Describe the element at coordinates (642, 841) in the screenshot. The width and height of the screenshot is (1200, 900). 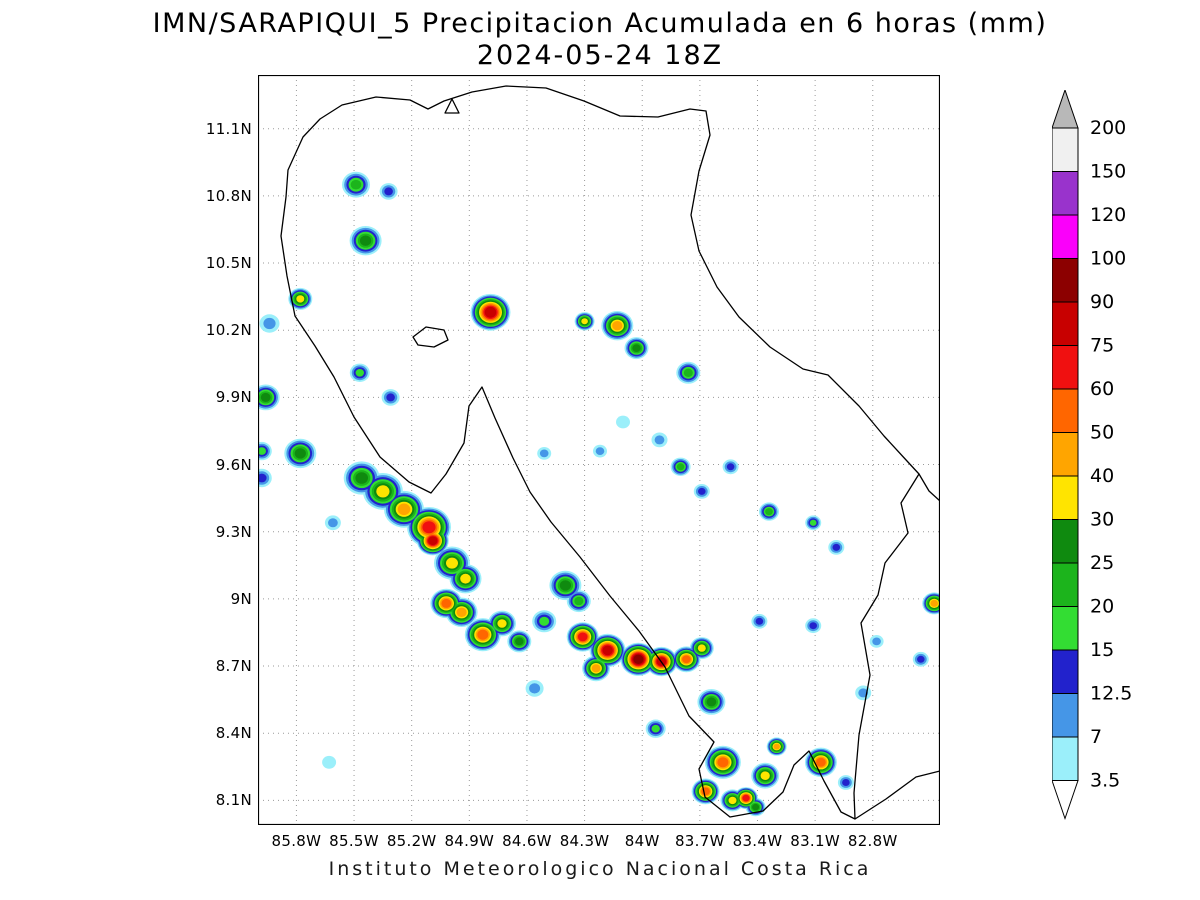
I see `lon-tick-label: 84W` at that location.